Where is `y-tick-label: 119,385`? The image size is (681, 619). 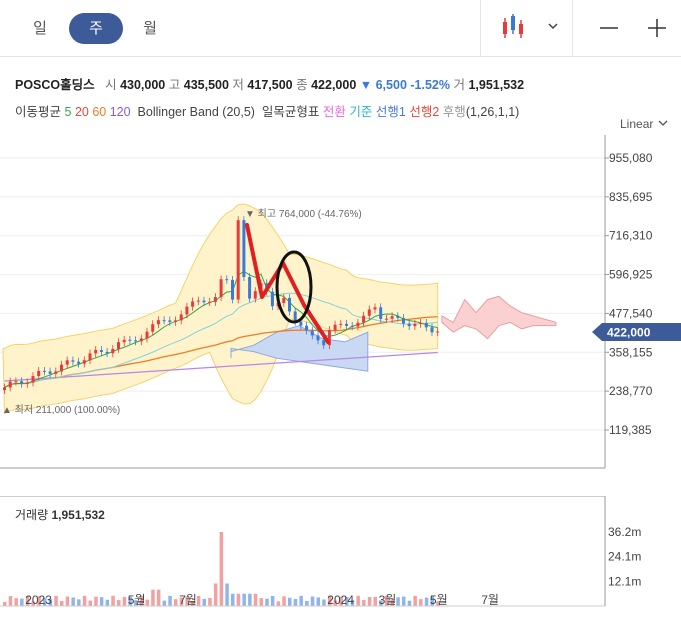 y-tick-label: 119,385 is located at coordinates (630, 430).